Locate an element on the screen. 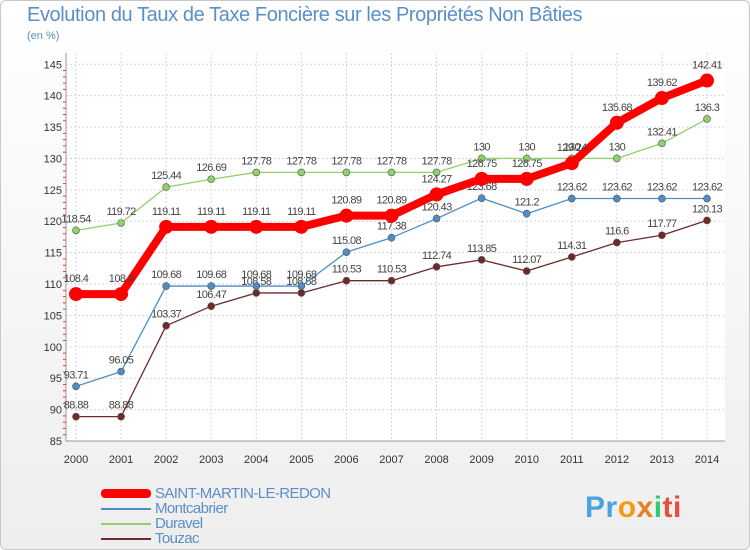 The height and width of the screenshot is (550, 750). x-tick-label: 2006 is located at coordinates (346, 460).